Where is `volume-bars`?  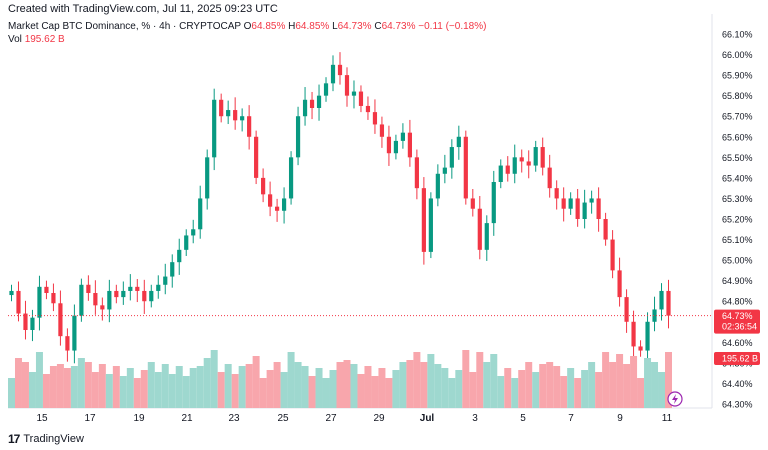 volume-bars is located at coordinates (340, 379).